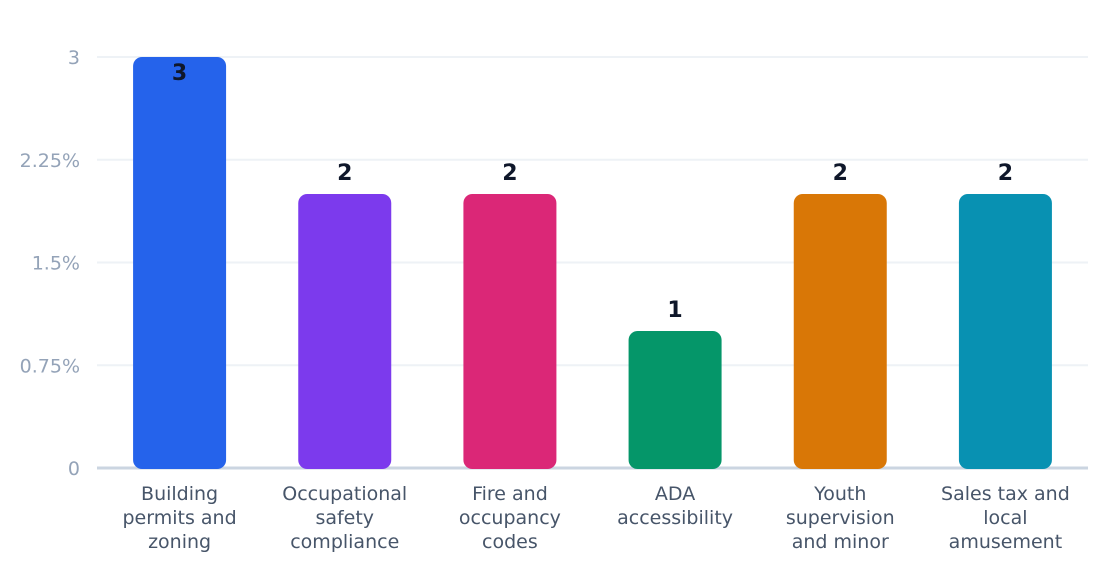  Describe the element at coordinates (840, 542) in the screenshot. I see `x-tick-label-line: and minor` at that location.